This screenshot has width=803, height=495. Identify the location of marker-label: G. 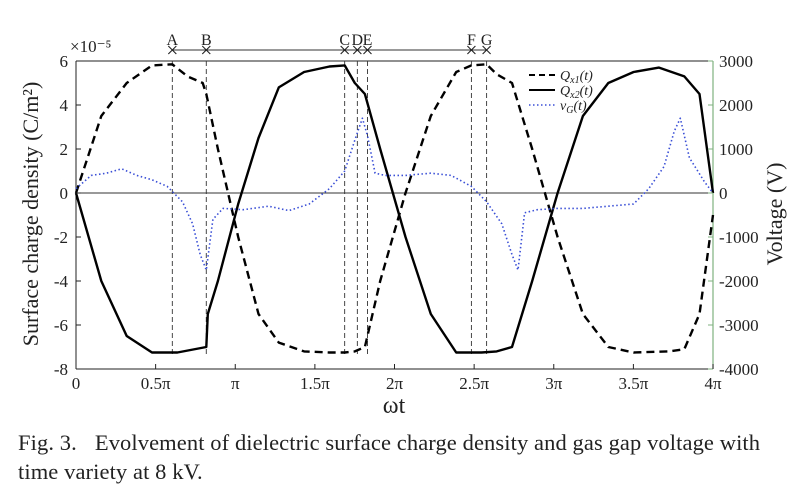
(487, 40).